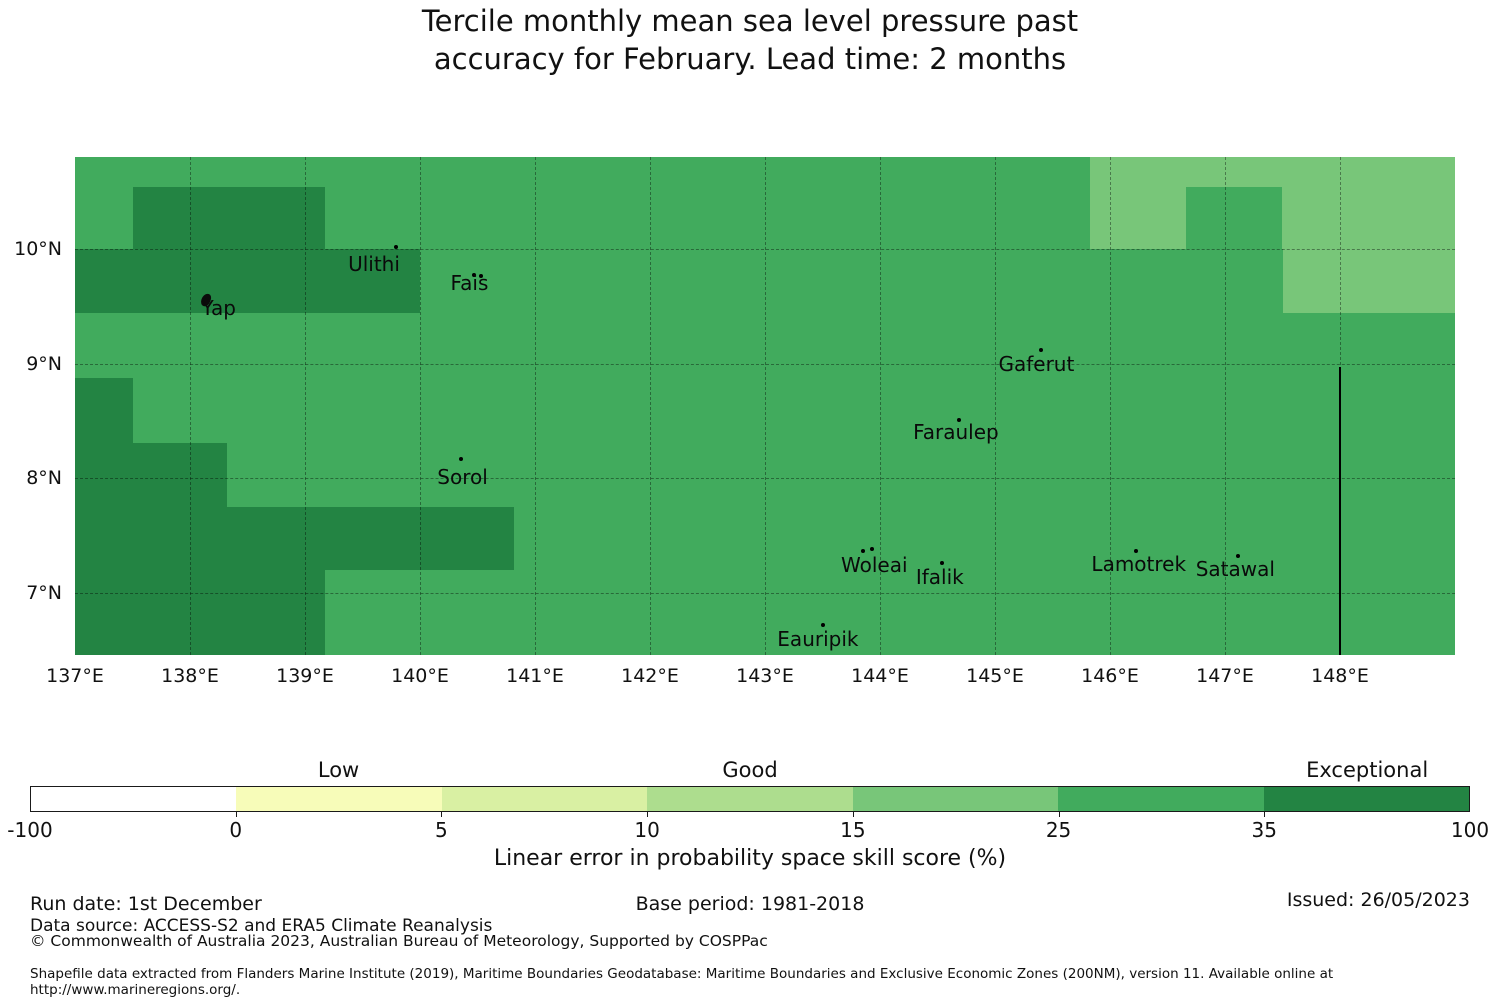 The image size is (1500, 998). What do you see at coordinates (420, 676) in the screenshot?
I see `x-tick-label: 140°E` at bounding box center [420, 676].